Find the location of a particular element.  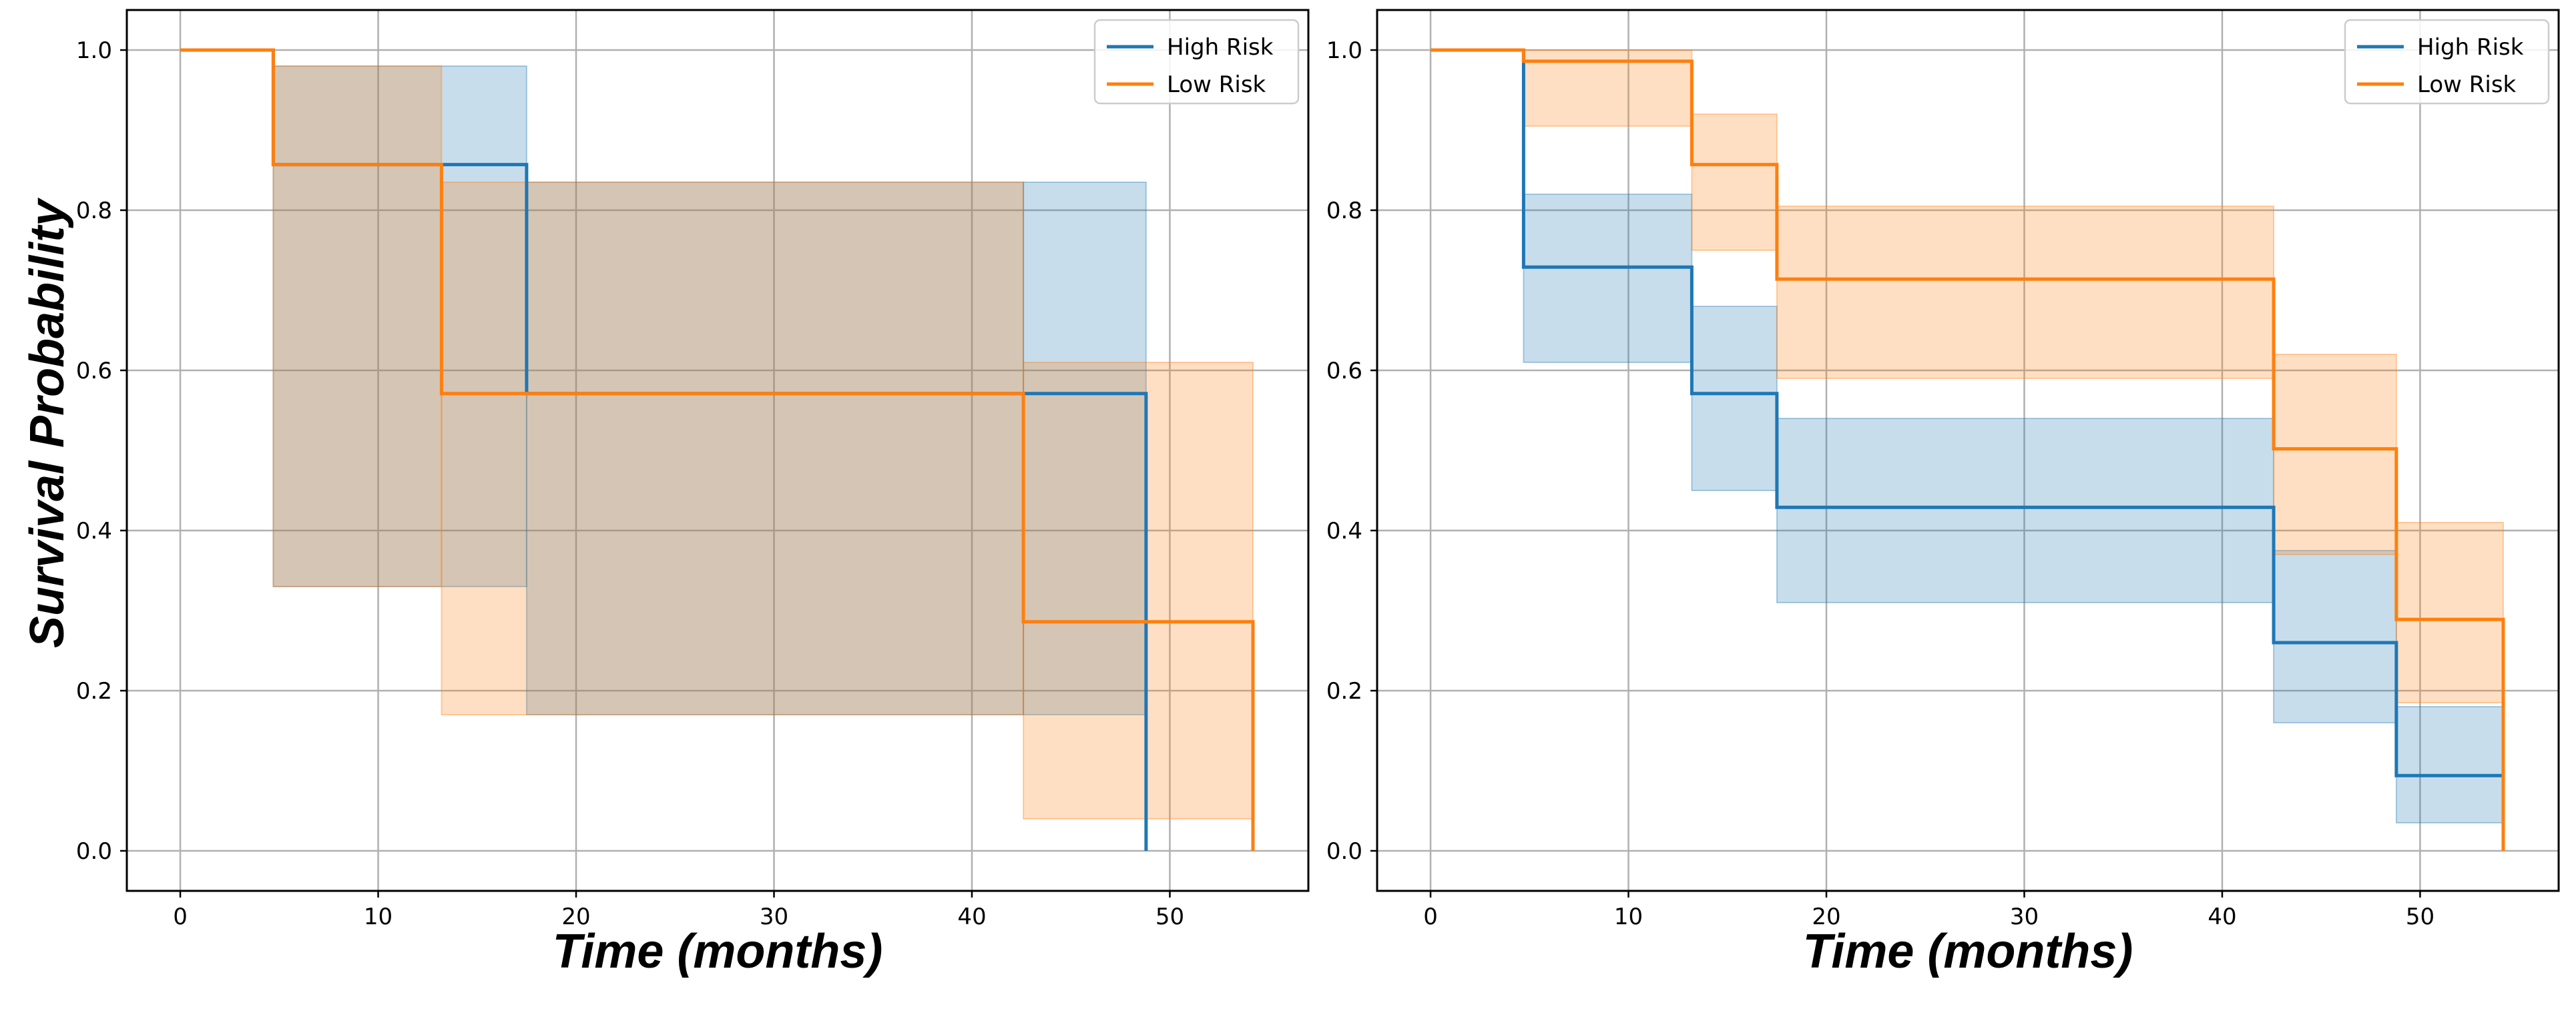

y-axis-label: Survival Probability is located at coordinates (47, 422).